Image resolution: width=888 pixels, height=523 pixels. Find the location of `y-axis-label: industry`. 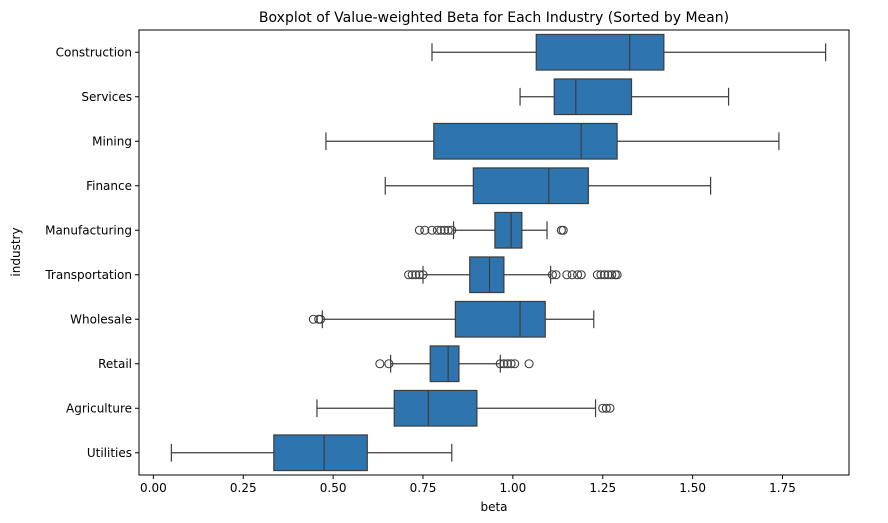

y-axis-label: industry is located at coordinates (16, 251).